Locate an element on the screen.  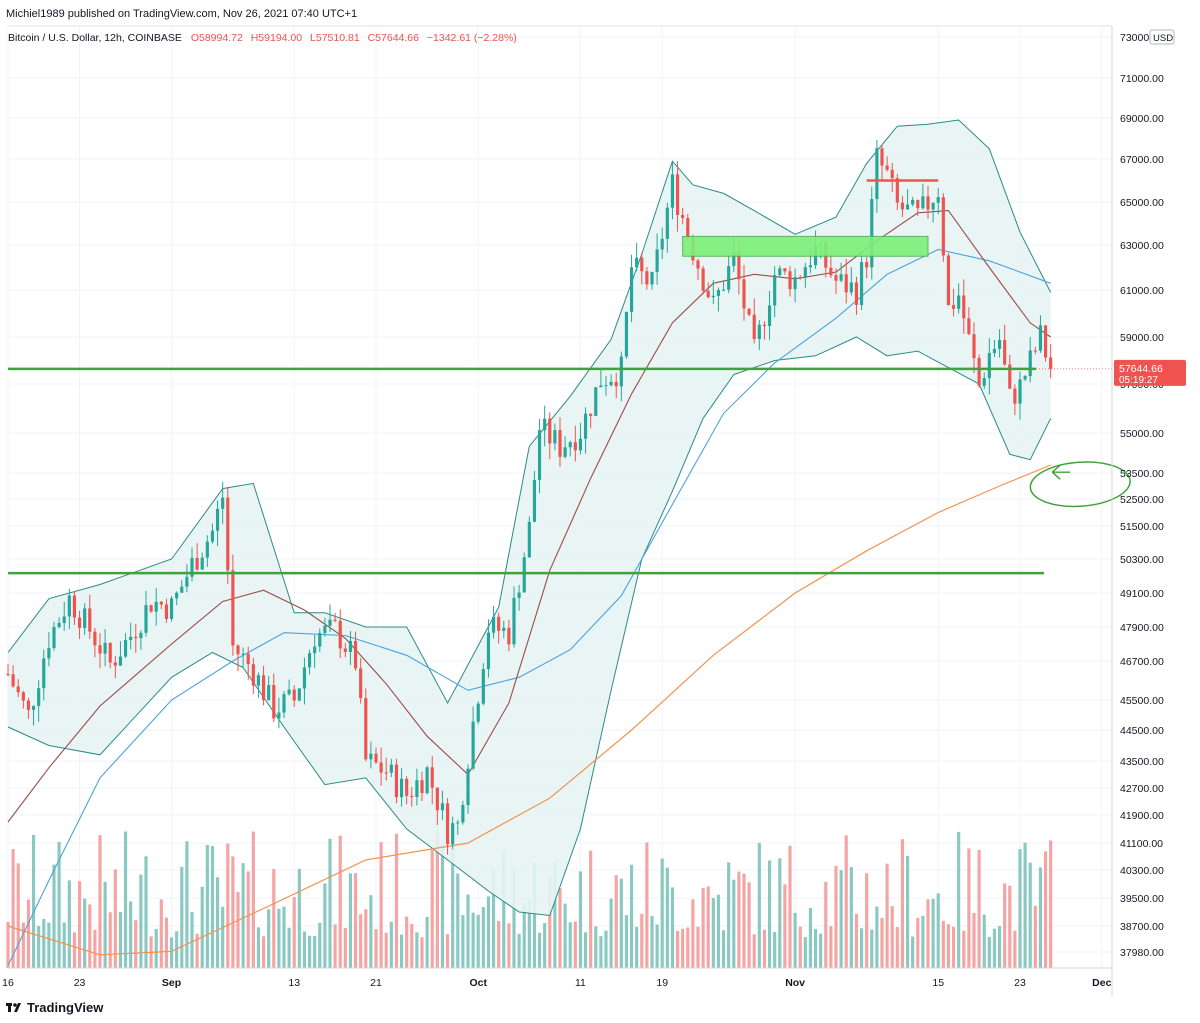
price-tick-label: 40300.00 is located at coordinates (1142, 871).